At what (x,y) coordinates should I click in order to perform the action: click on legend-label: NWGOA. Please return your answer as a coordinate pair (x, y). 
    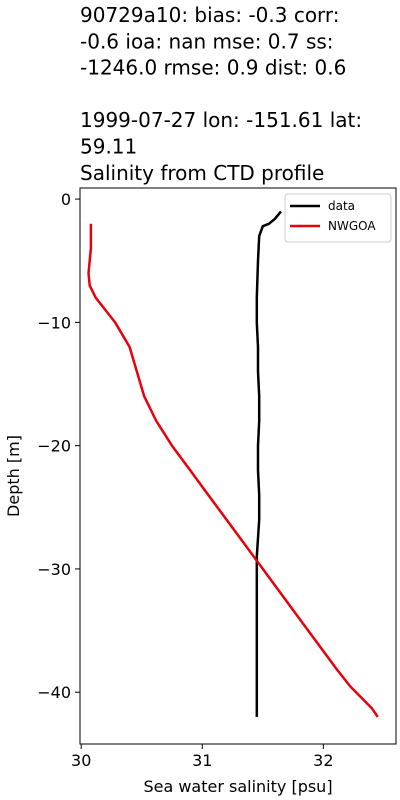
    Looking at the image, I should click on (352, 226).